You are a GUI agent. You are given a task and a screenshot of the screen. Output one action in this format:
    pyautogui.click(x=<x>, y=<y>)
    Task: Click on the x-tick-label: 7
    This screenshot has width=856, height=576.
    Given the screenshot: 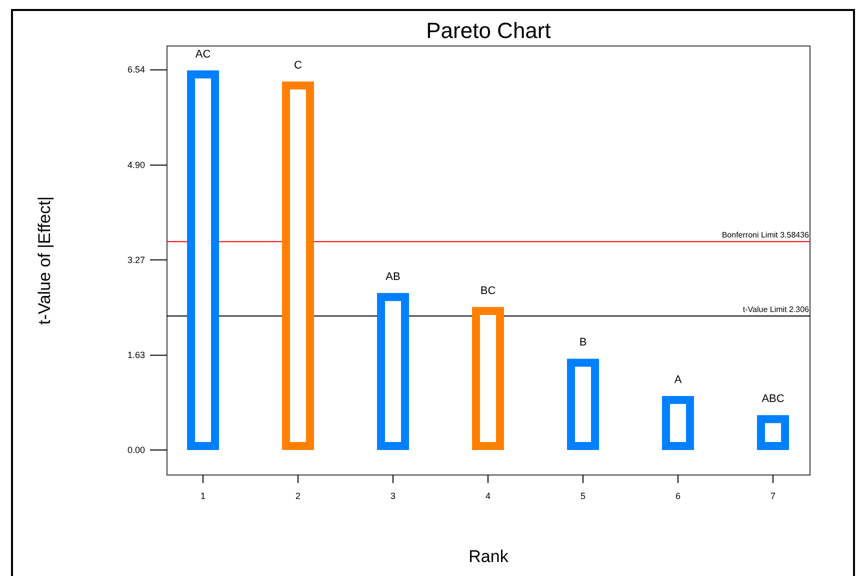 What is the action you would take?
    pyautogui.click(x=773, y=496)
    